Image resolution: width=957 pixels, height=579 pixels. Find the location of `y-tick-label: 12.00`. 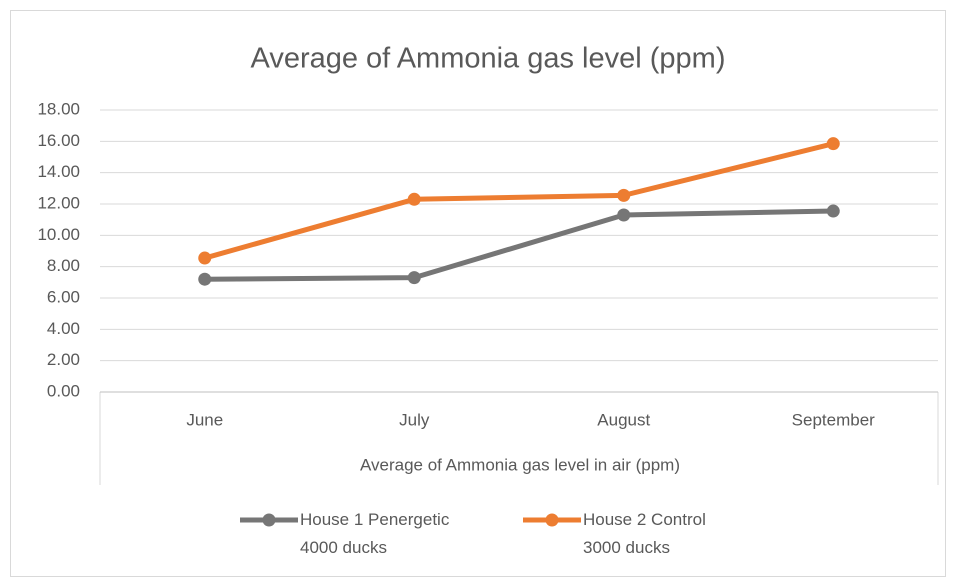

y-tick-label: 12.00 is located at coordinates (58, 202).